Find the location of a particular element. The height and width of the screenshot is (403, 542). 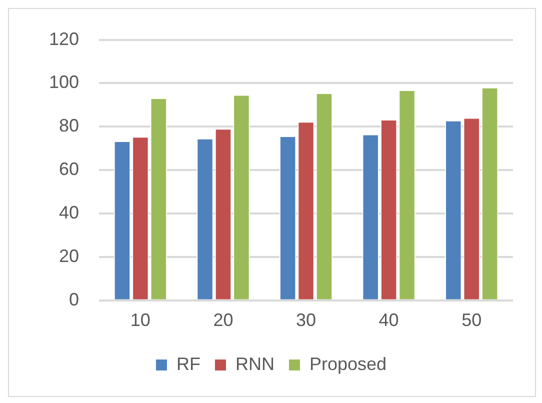

y-tick-label: 100 is located at coordinates (64, 82).